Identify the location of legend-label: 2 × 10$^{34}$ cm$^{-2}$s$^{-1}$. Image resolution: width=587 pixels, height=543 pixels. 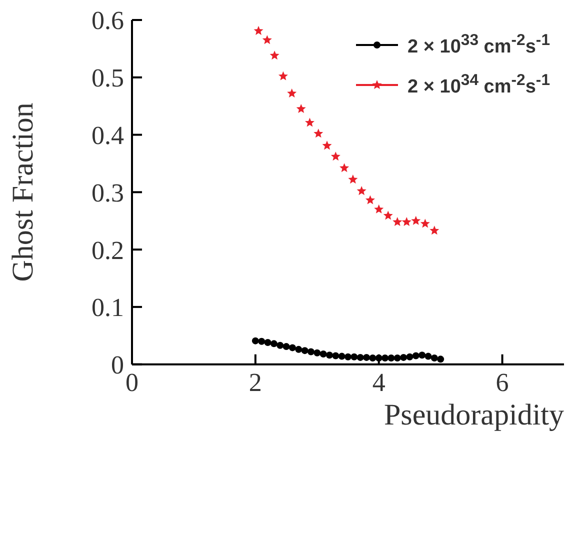
(479, 85).